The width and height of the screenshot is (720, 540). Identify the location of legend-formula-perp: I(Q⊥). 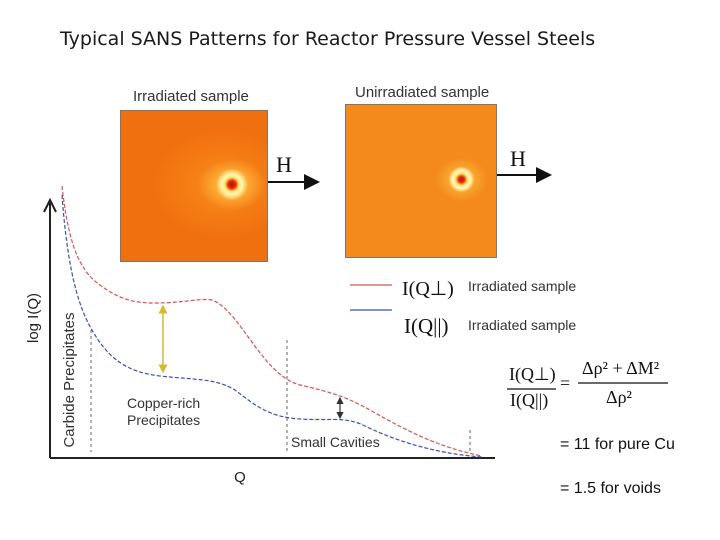
(428, 289).